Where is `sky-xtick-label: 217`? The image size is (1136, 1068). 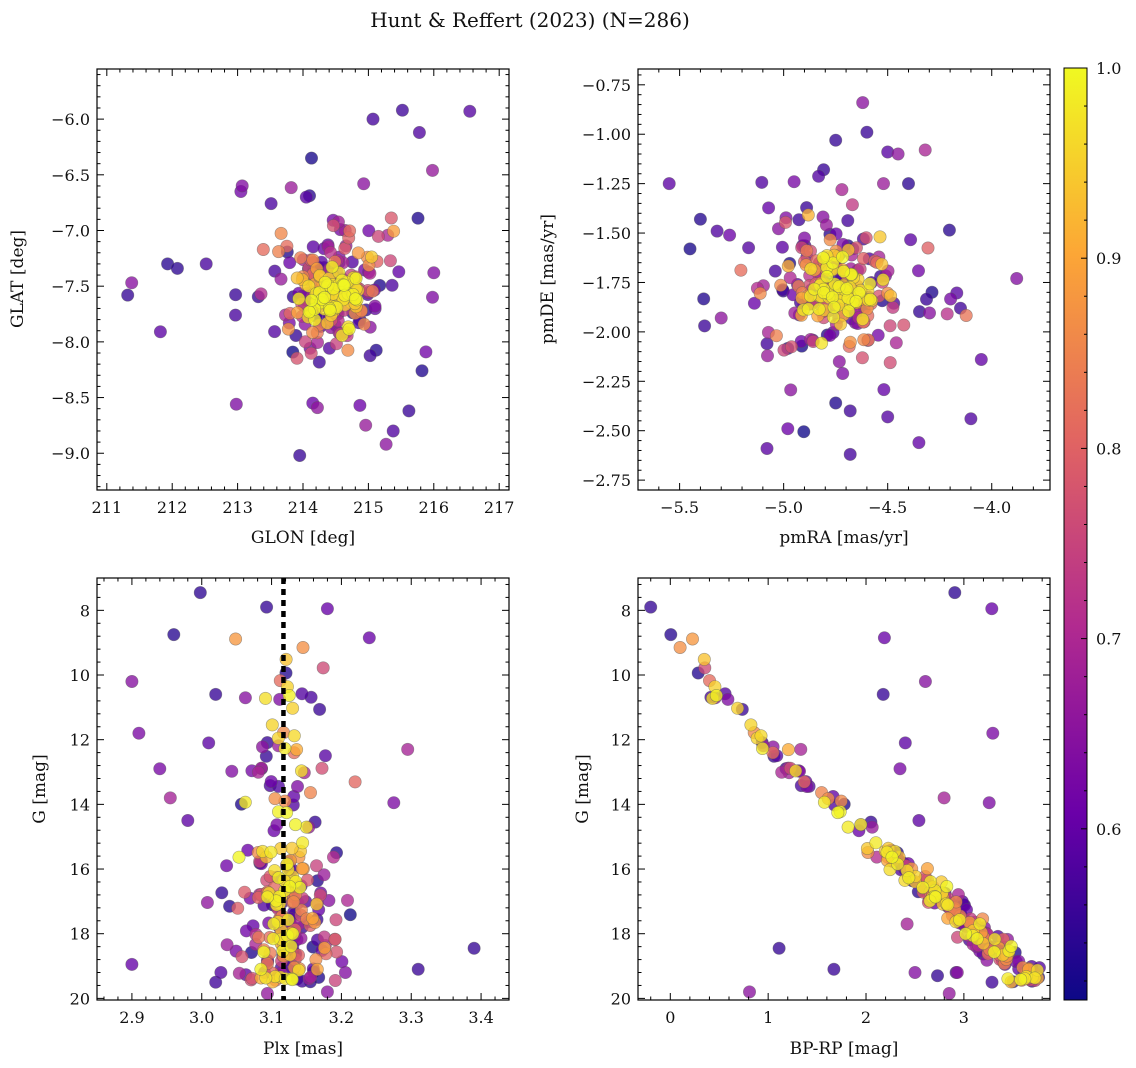 sky-xtick-label: 217 is located at coordinates (499, 507).